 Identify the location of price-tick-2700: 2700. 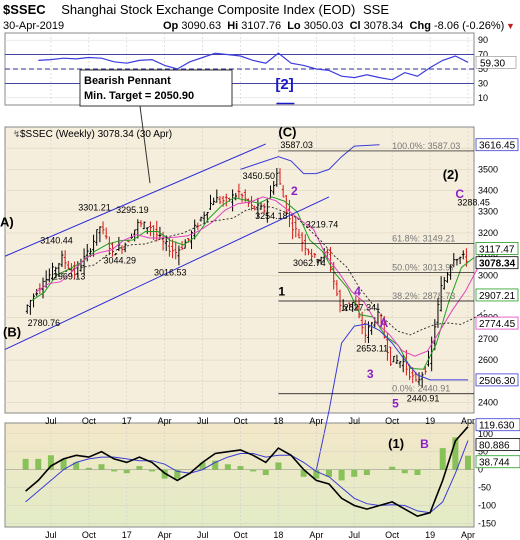
(488, 339).